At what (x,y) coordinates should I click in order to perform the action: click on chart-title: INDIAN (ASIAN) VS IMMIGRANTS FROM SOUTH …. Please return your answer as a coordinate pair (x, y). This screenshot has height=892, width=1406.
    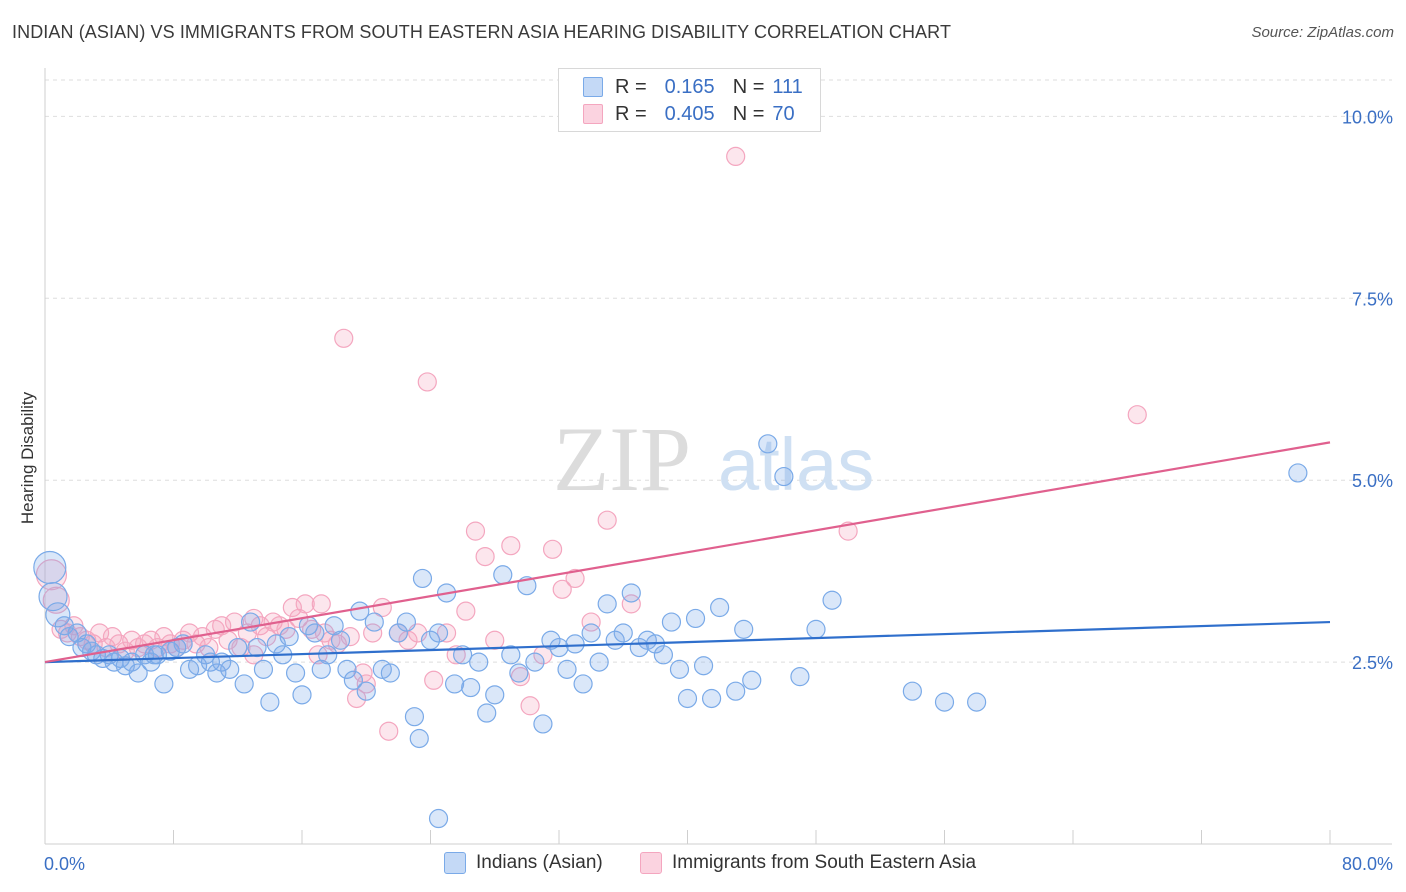
    Looking at the image, I should click on (482, 32).